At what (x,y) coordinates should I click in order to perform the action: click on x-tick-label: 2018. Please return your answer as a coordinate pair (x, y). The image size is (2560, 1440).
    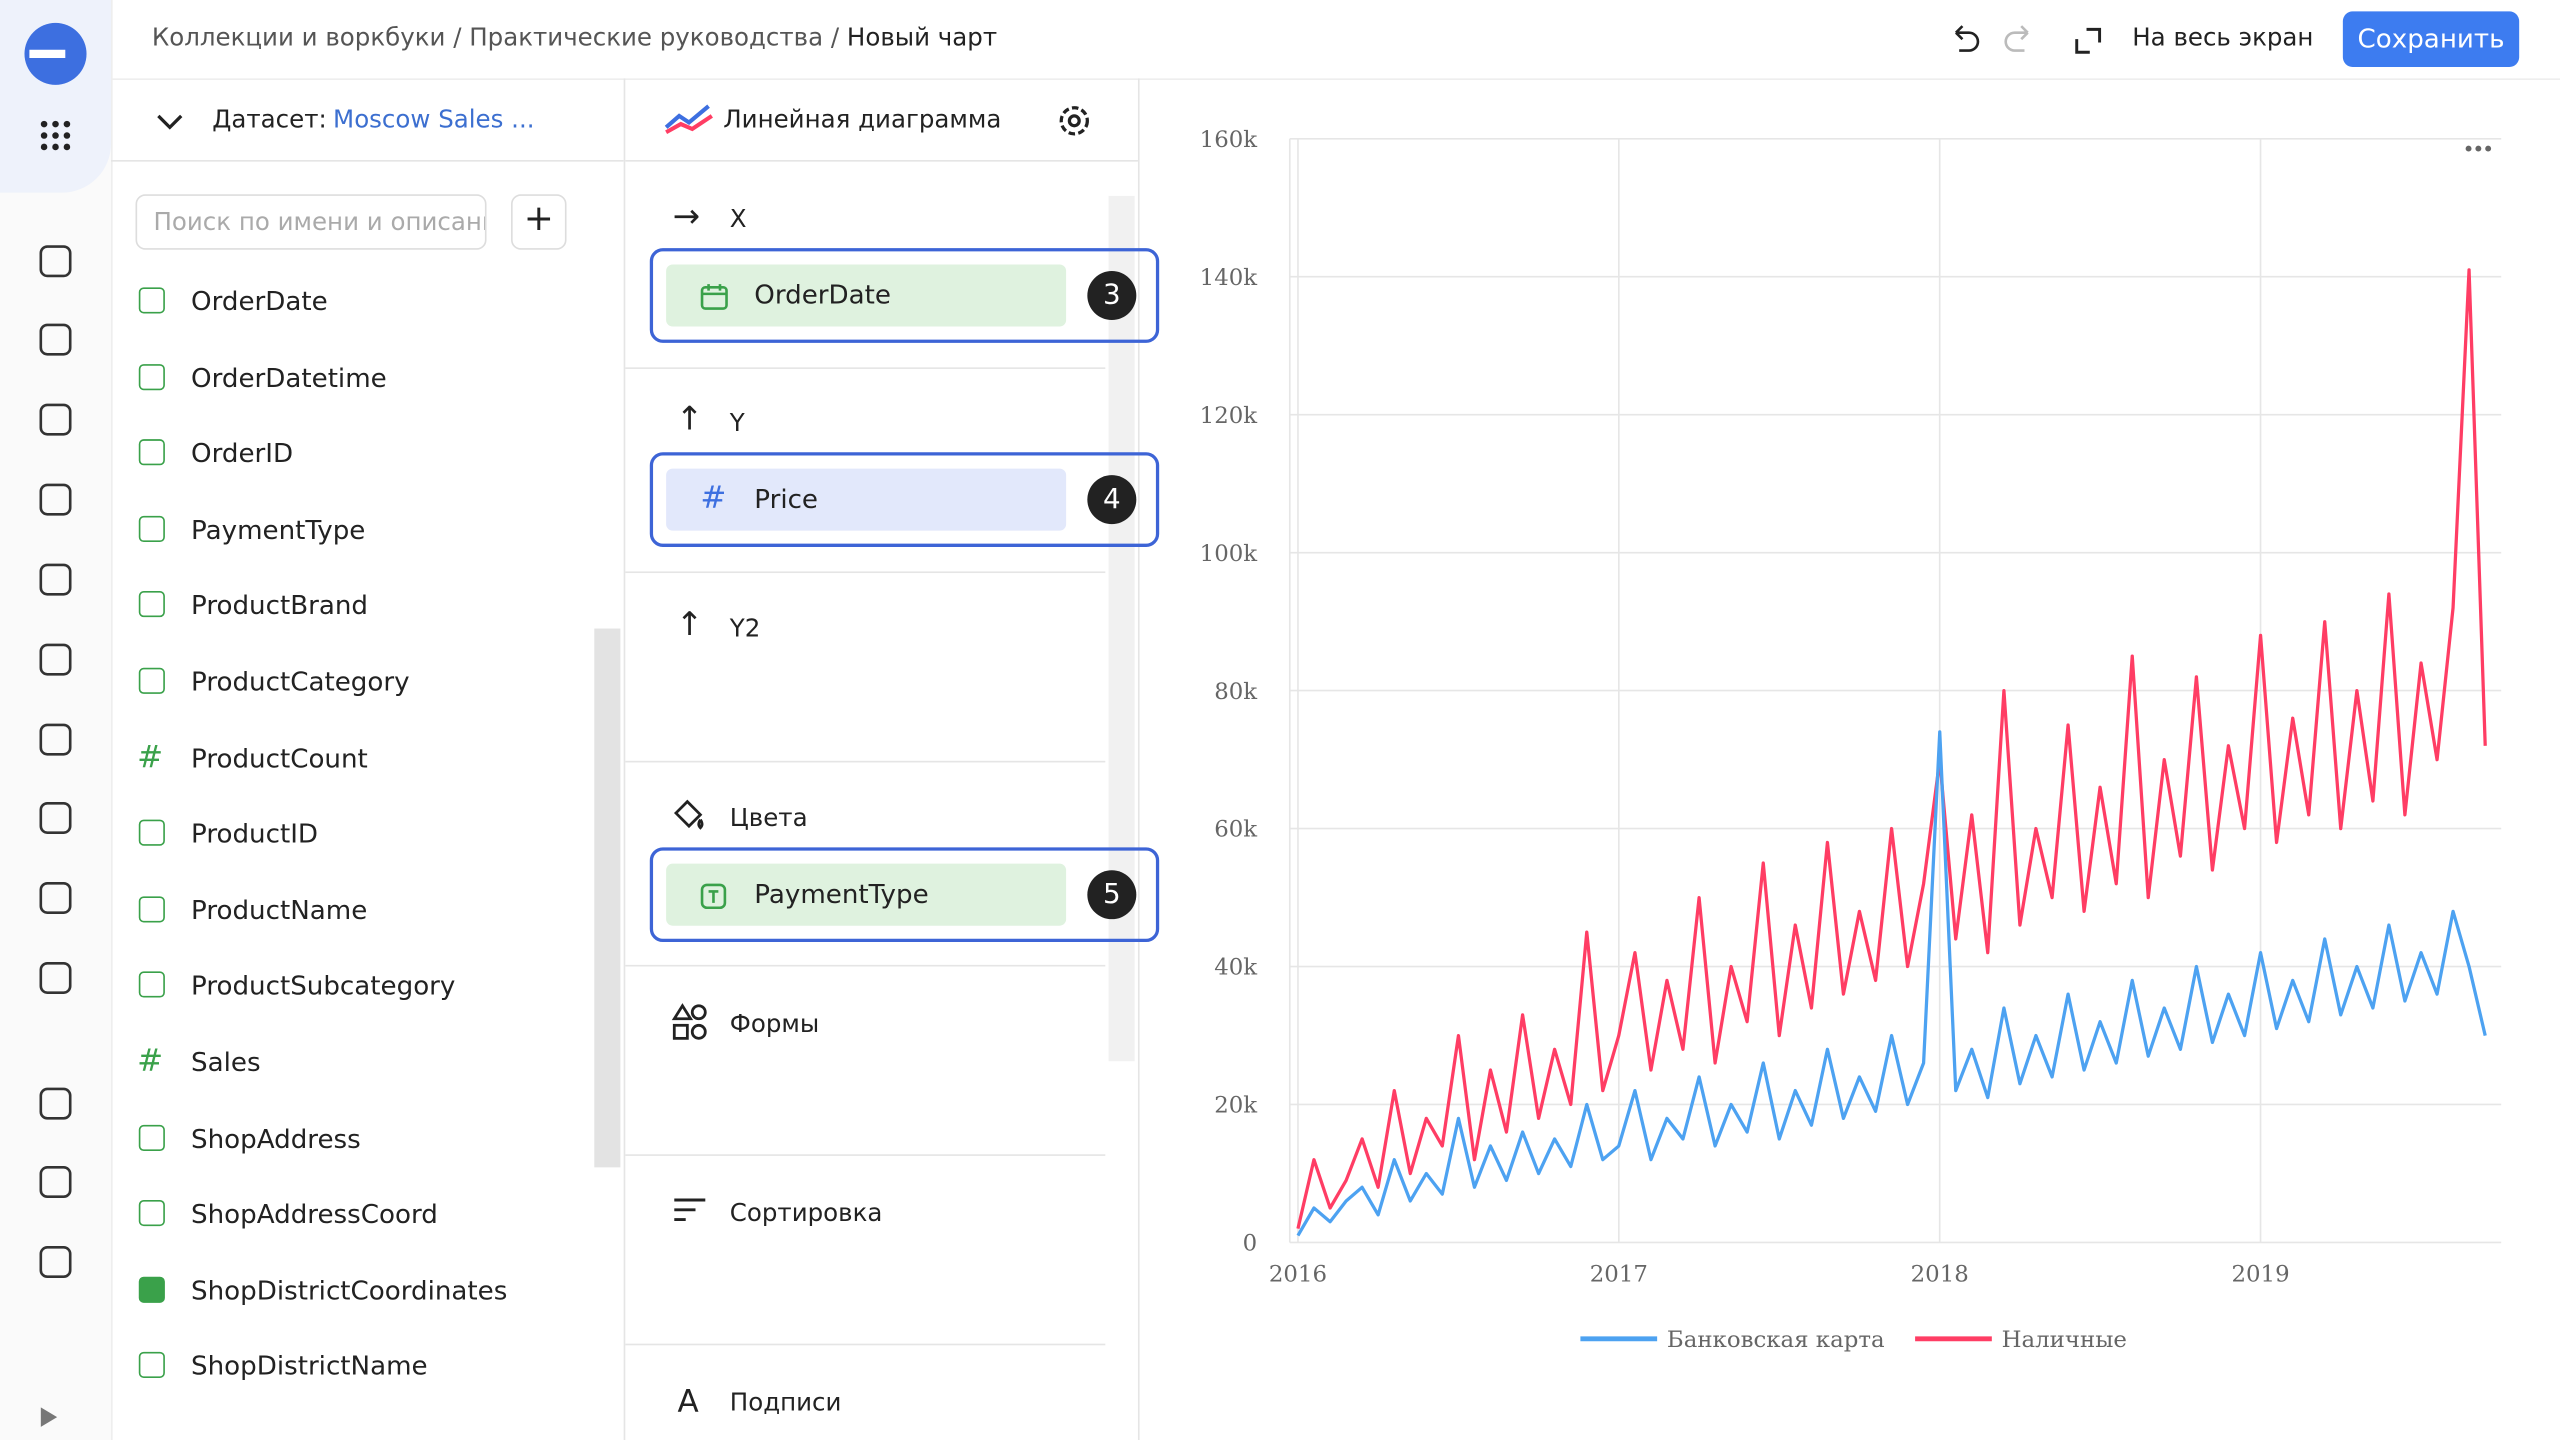
    Looking at the image, I should click on (1940, 1275).